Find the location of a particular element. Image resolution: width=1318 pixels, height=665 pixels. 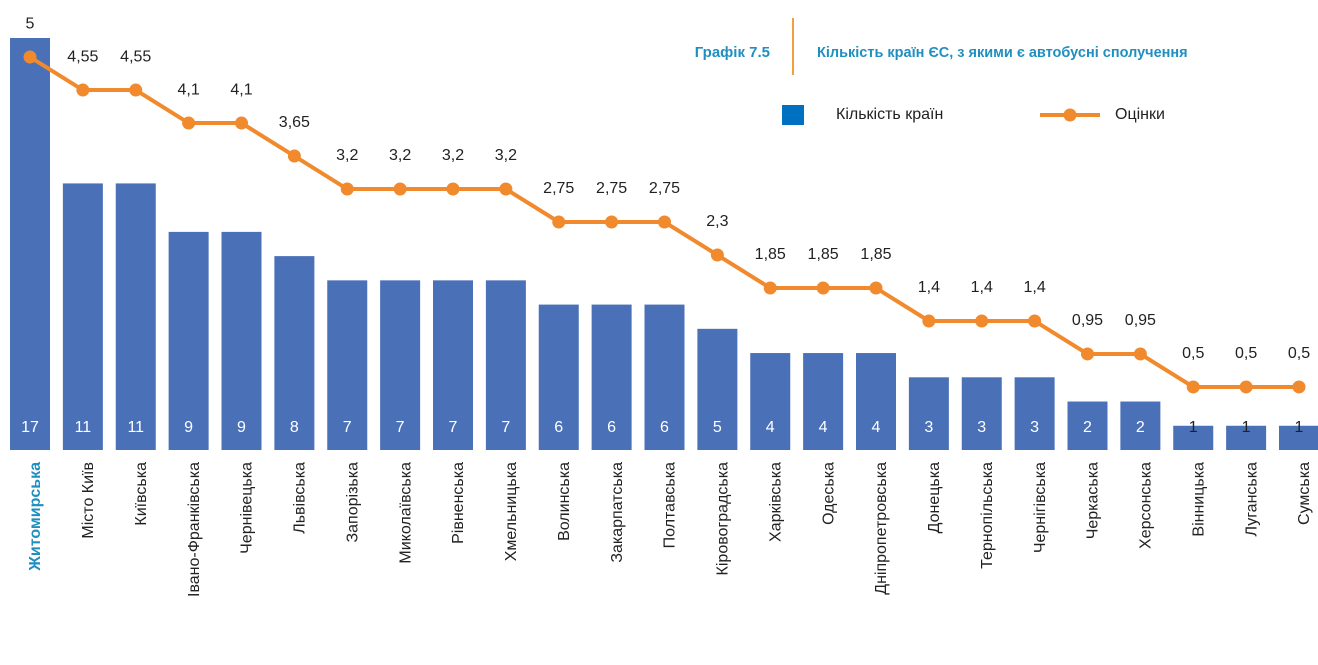

x-tick-label: Луганська is located at coordinates (1251, 499).